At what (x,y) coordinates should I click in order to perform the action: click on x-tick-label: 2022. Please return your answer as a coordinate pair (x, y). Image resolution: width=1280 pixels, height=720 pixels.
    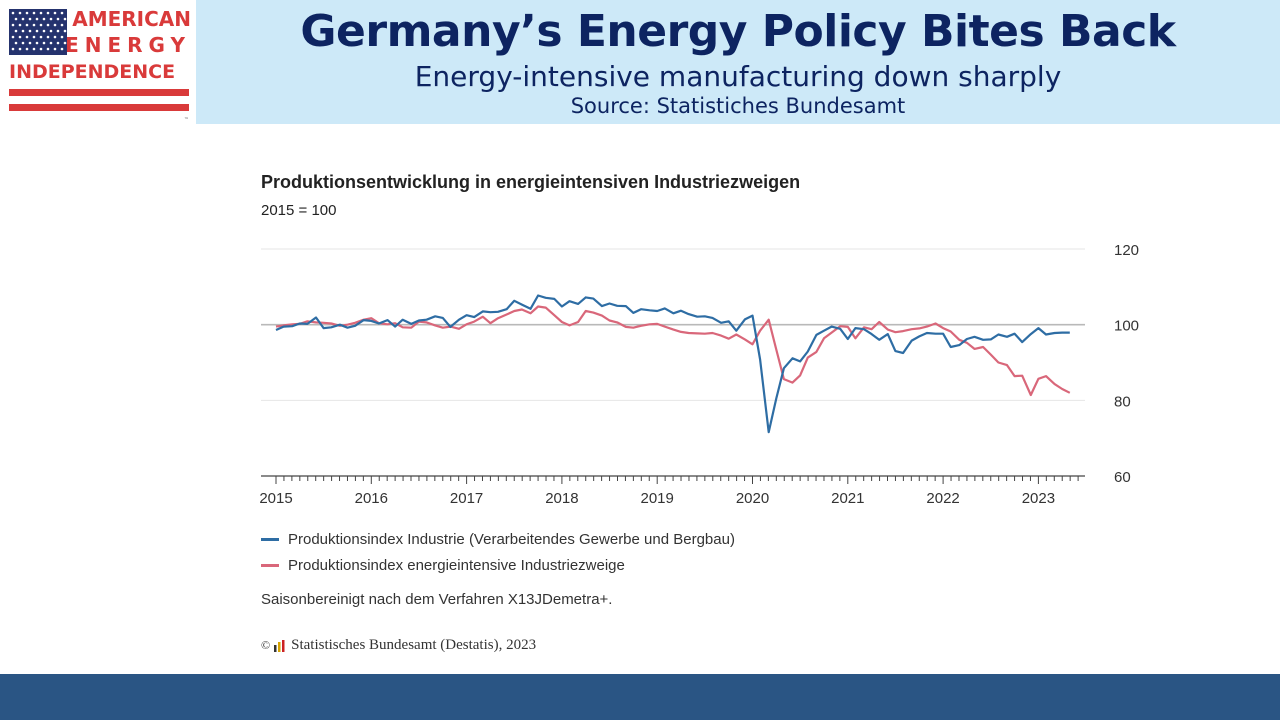
    Looking at the image, I should click on (942, 498).